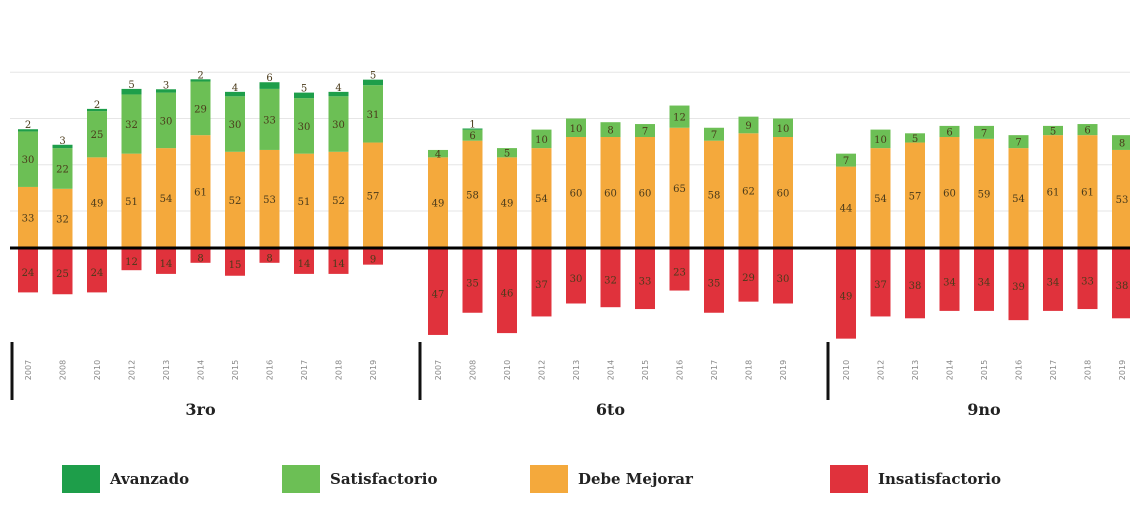  I want to click on data-label-satisfactorio: 12, so click(679, 118).